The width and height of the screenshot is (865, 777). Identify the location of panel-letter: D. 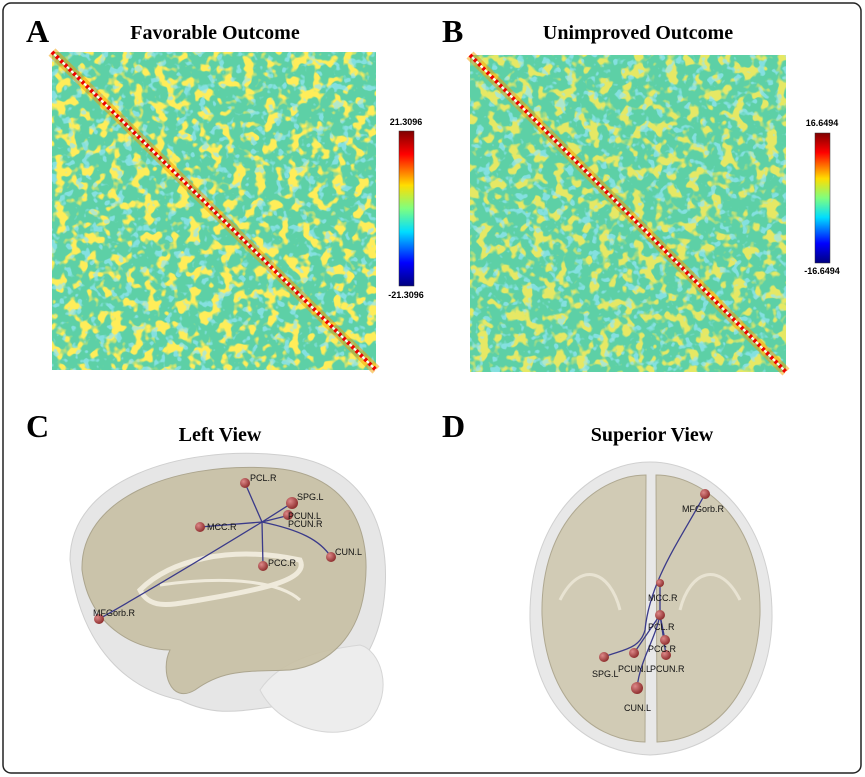
(453, 426).